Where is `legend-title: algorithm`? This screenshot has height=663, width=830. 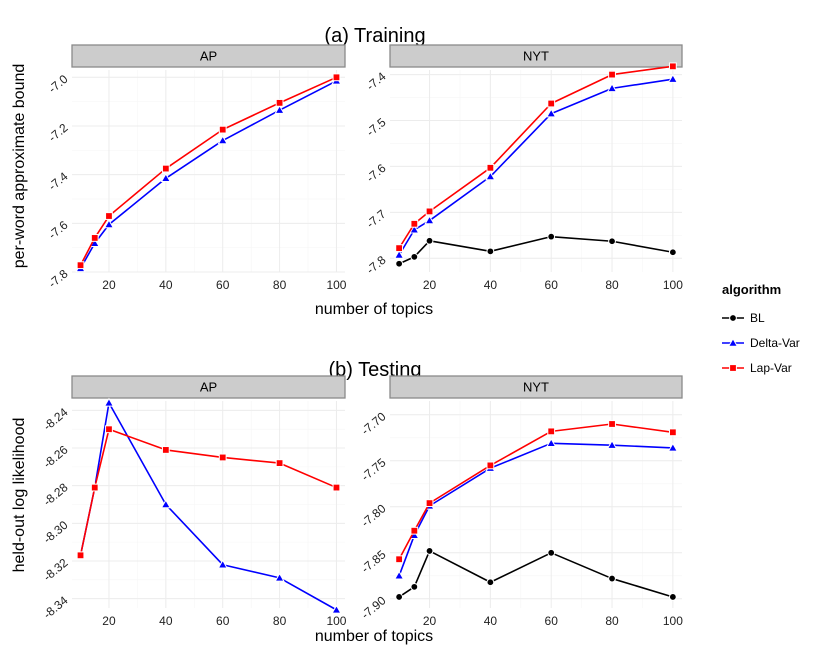
legend-title: algorithm is located at coordinates (751, 289).